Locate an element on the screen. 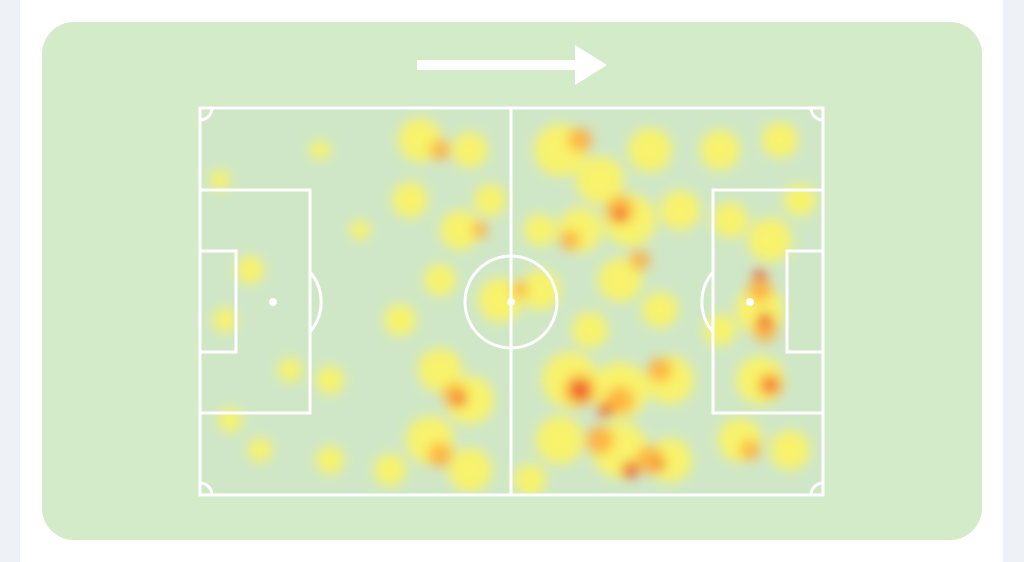  direction-arrow is located at coordinates (512, 65).